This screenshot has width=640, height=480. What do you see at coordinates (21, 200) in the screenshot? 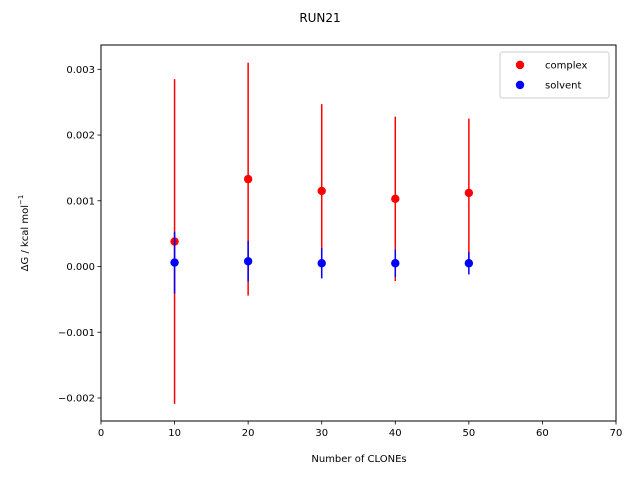
I see `y-axis-label-superscript: −1` at bounding box center [21, 200].